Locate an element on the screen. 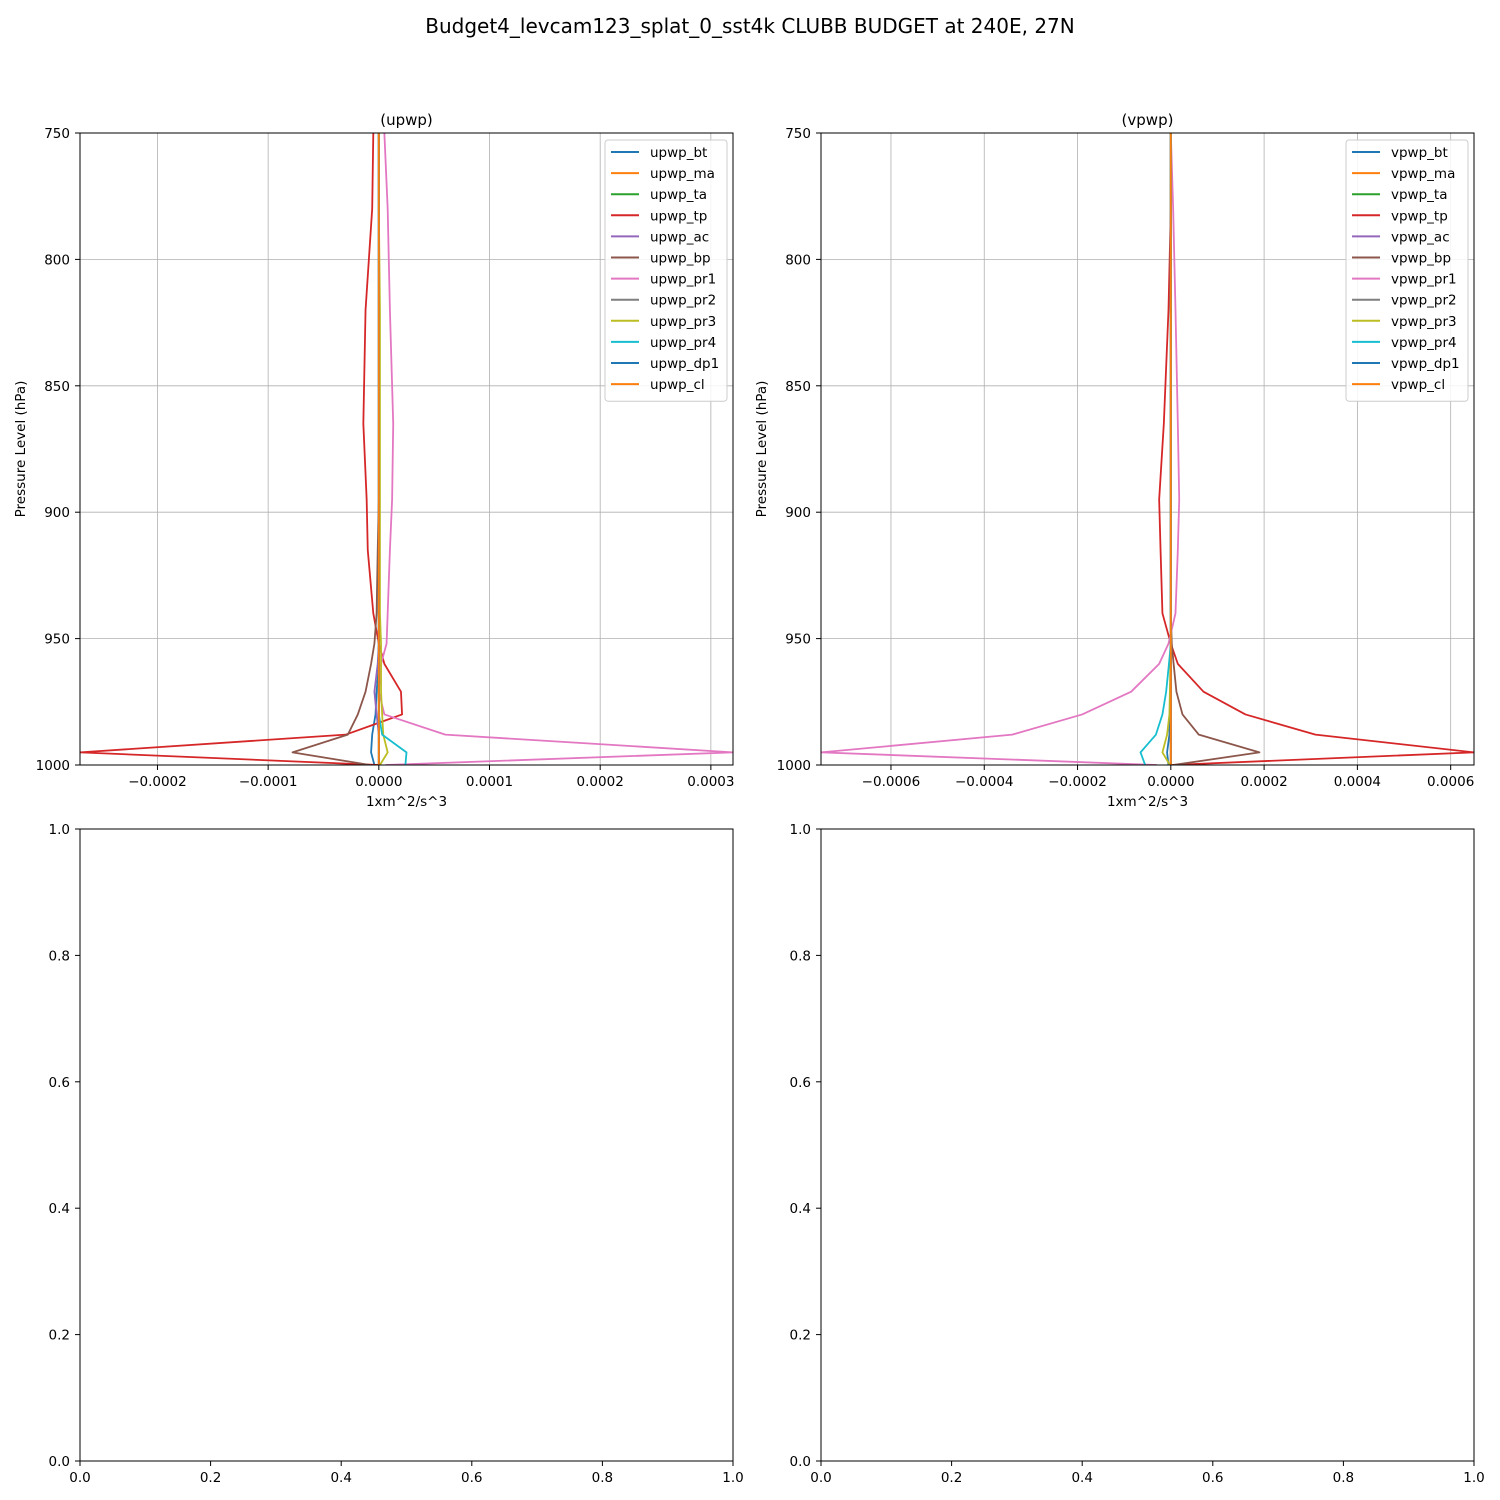 The height and width of the screenshot is (1500, 1500). panel-title: (vpwp) is located at coordinates (1148, 120).